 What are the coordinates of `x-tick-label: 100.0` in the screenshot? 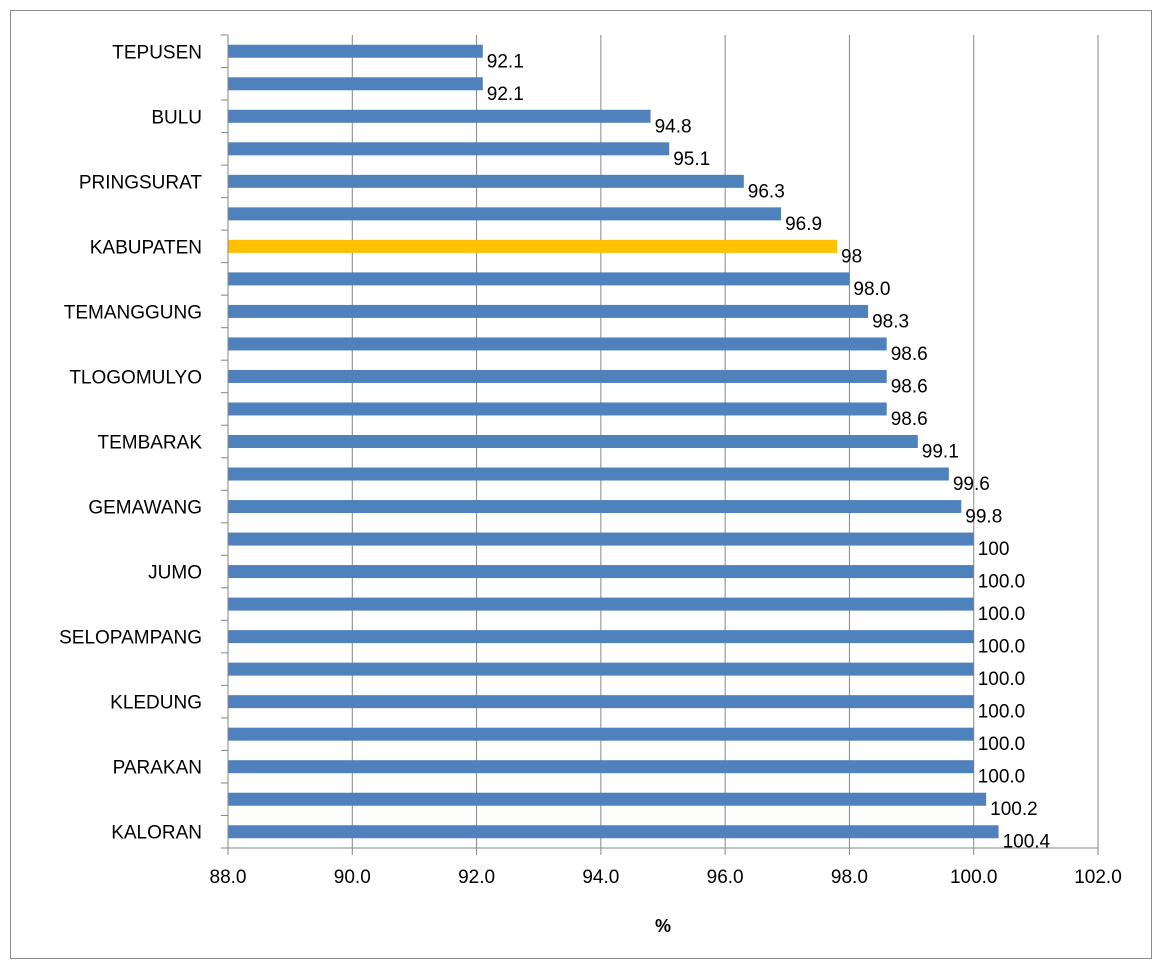 It's located at (974, 877).